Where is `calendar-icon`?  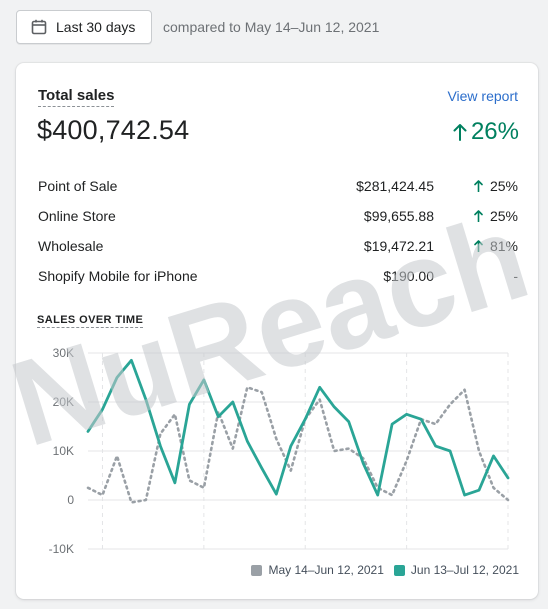
calendar-icon is located at coordinates (39, 27).